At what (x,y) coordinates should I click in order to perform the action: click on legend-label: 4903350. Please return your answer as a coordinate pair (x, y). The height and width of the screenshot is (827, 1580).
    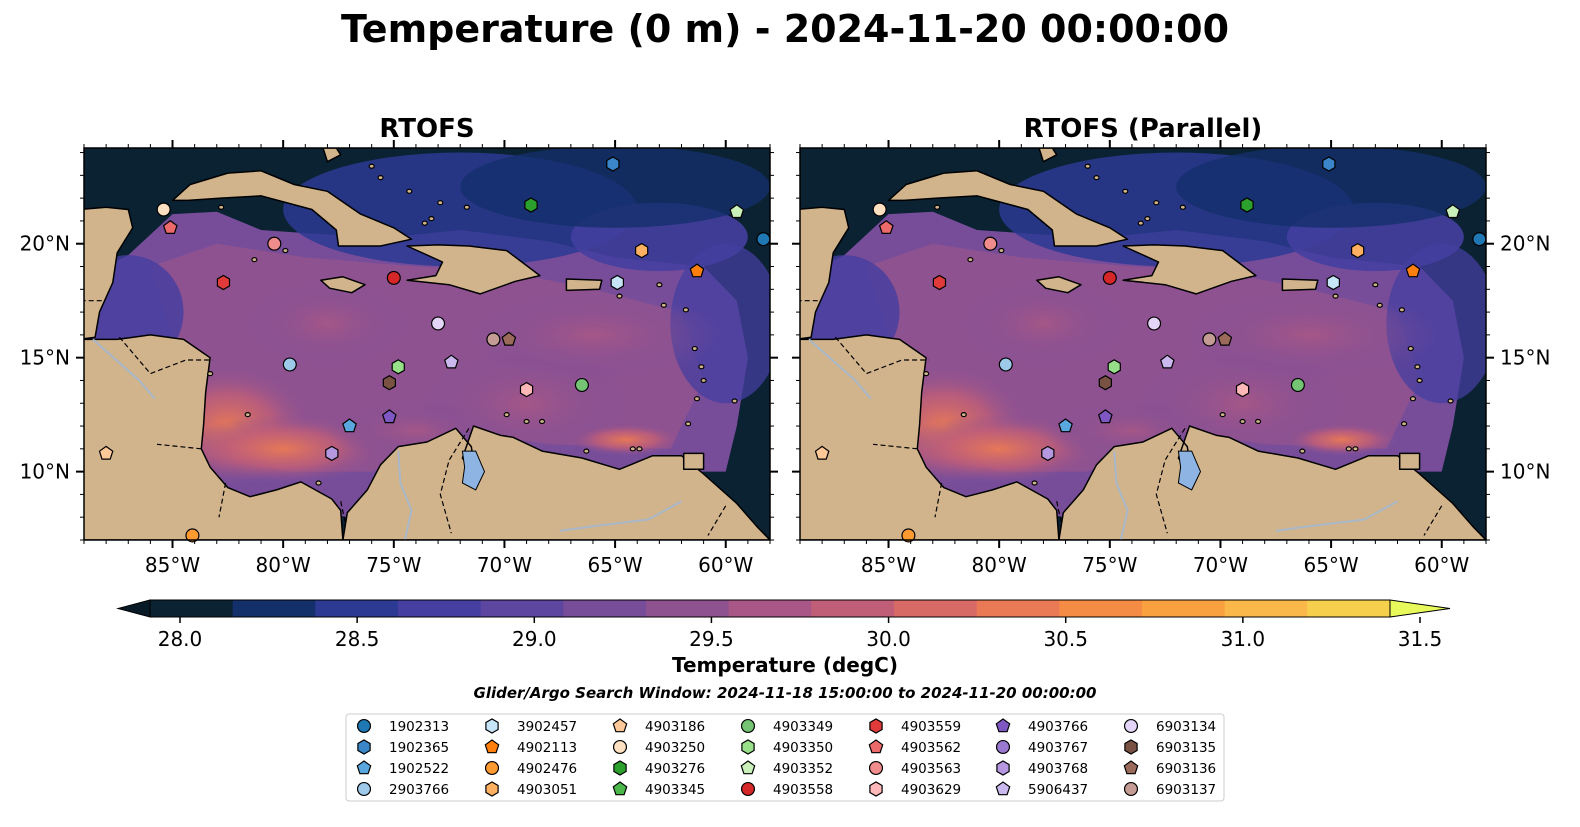
    Looking at the image, I should click on (803, 748).